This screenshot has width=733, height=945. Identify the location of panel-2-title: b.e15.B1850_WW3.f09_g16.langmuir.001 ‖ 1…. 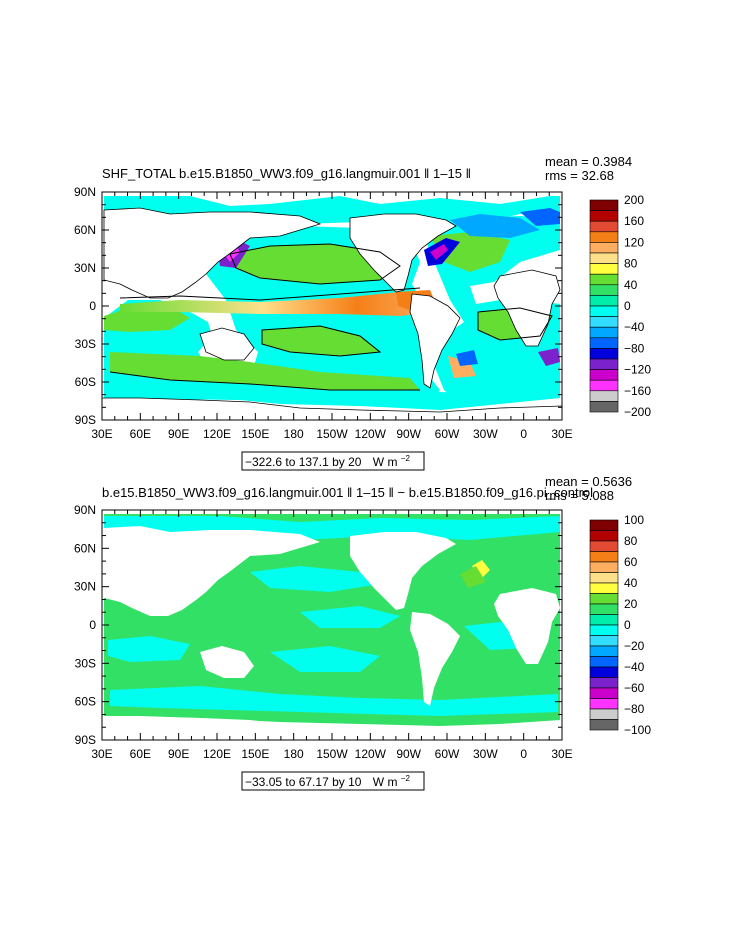
(347, 492).